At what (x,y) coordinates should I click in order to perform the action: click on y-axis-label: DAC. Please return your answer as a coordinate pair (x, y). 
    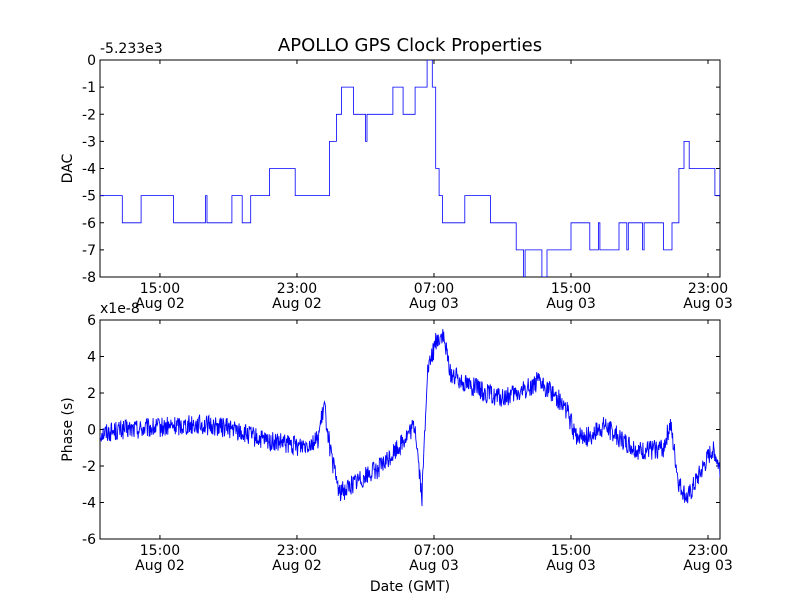
    Looking at the image, I should click on (68, 168).